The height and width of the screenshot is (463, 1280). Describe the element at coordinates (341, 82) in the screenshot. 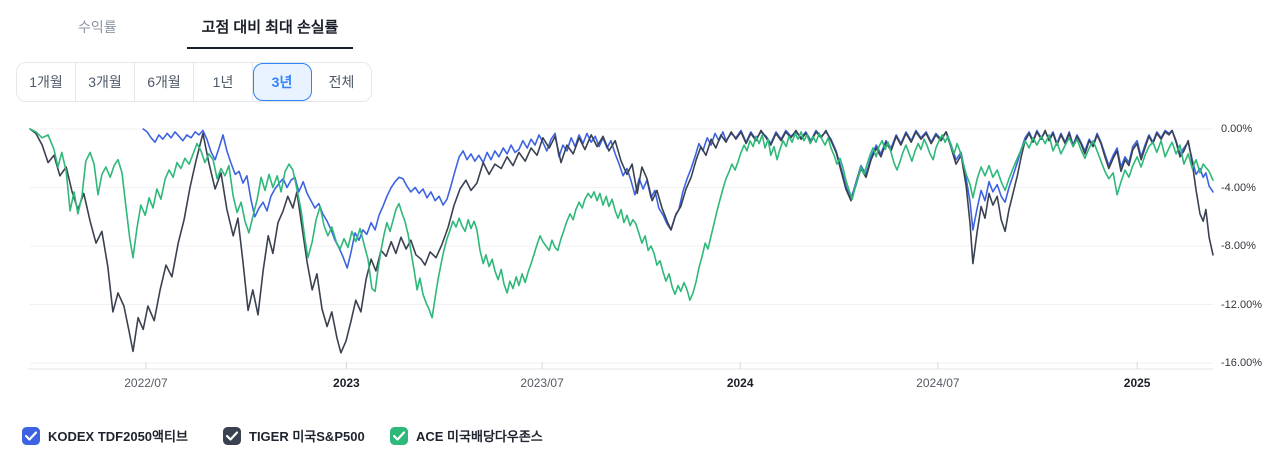

I see `period-button-all: 전체` at that location.